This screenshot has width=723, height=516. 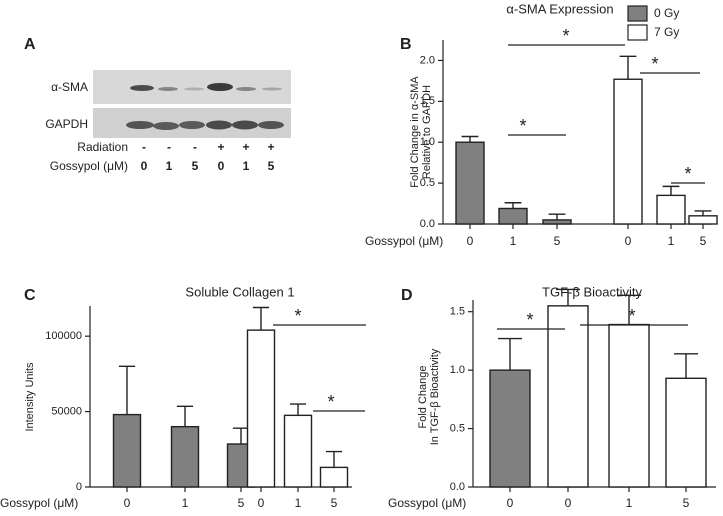 What do you see at coordinates (435, 396) in the screenshot?
I see `y-axis-label: In TGF-β Bioactivity` at bounding box center [435, 396].